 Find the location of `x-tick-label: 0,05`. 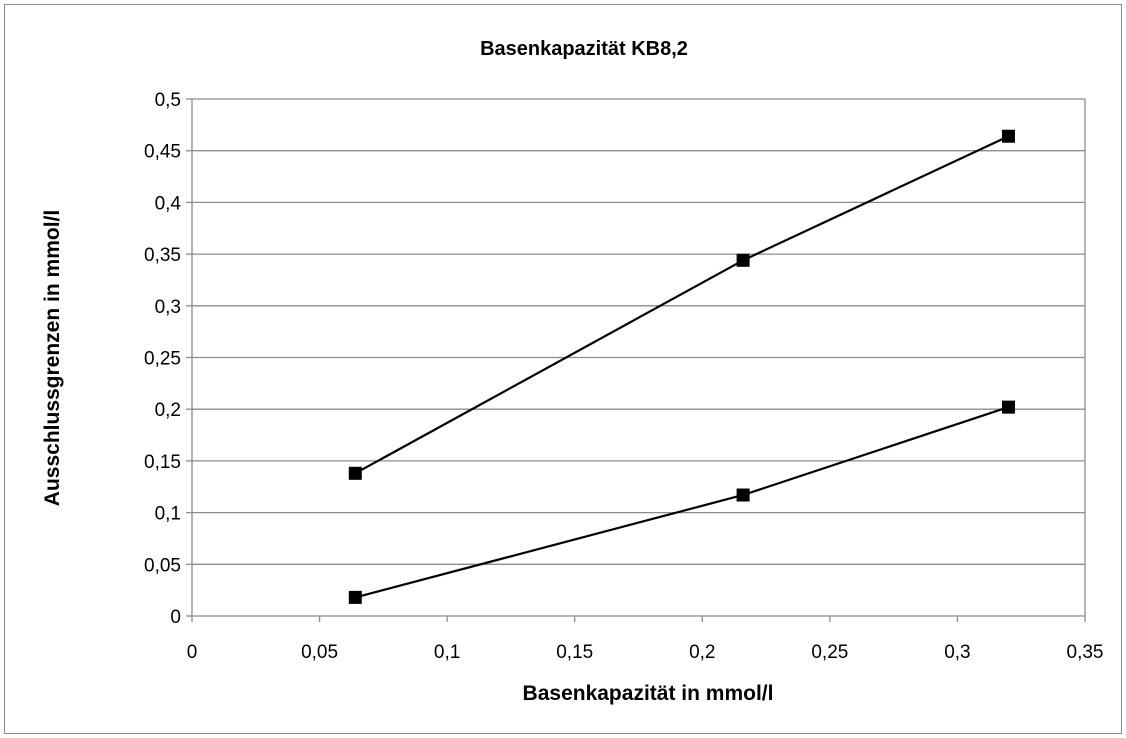

x-tick-label: 0,05 is located at coordinates (319, 652).